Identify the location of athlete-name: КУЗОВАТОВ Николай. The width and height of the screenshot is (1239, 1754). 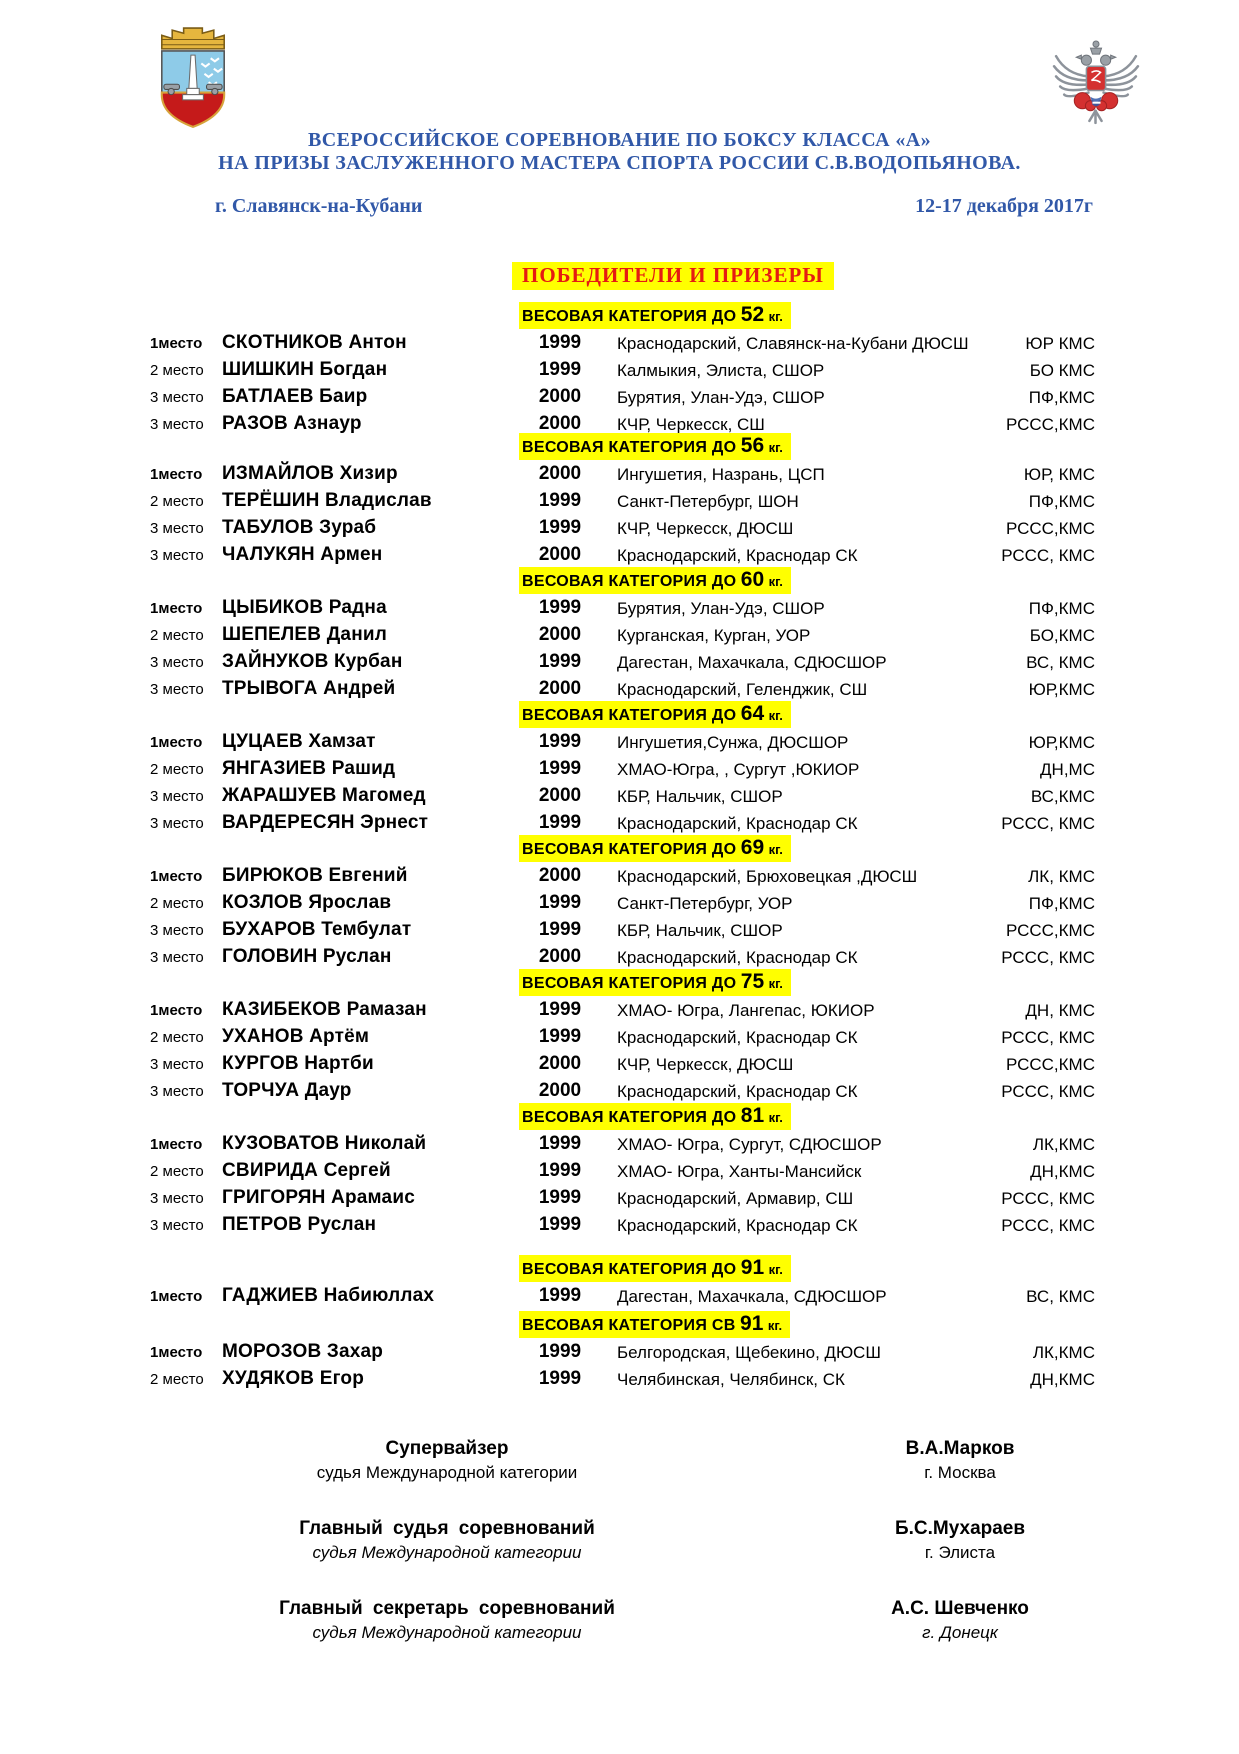
(324, 1143).